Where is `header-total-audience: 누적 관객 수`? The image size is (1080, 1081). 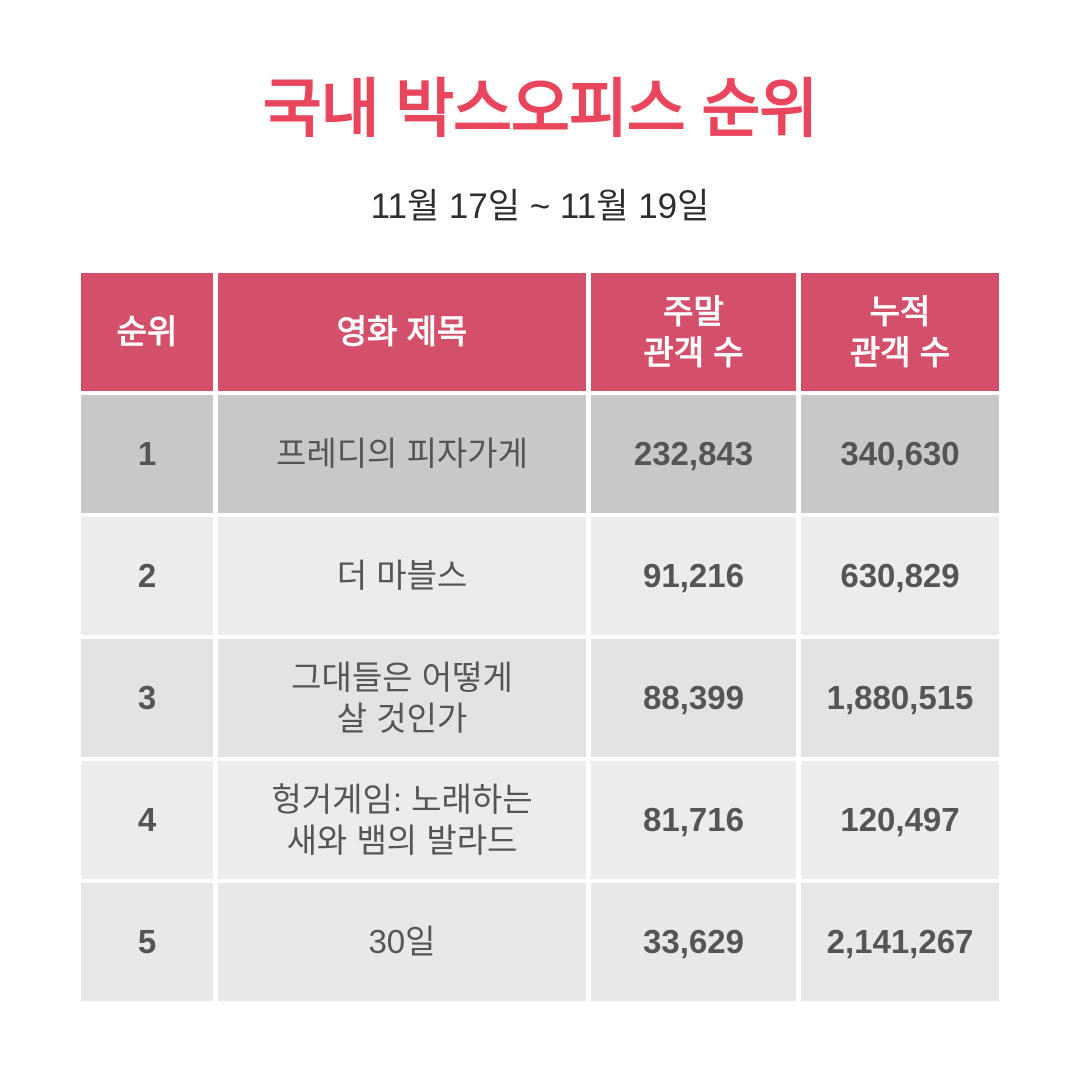
header-total-audience: 누적 관객 수 is located at coordinates (900, 332).